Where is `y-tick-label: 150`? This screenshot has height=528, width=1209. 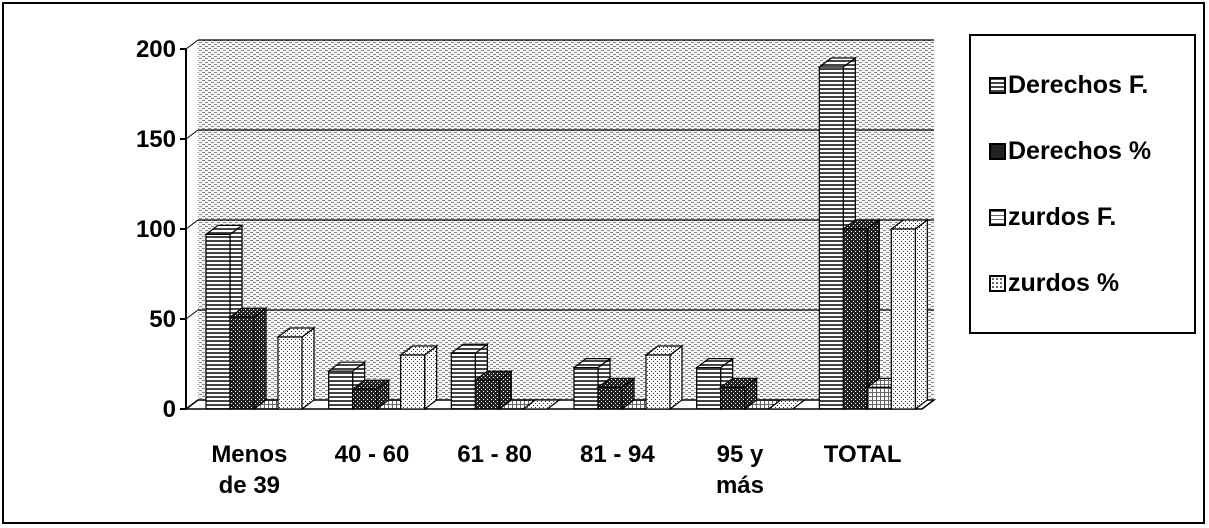 y-tick-label: 150 is located at coordinates (156, 139).